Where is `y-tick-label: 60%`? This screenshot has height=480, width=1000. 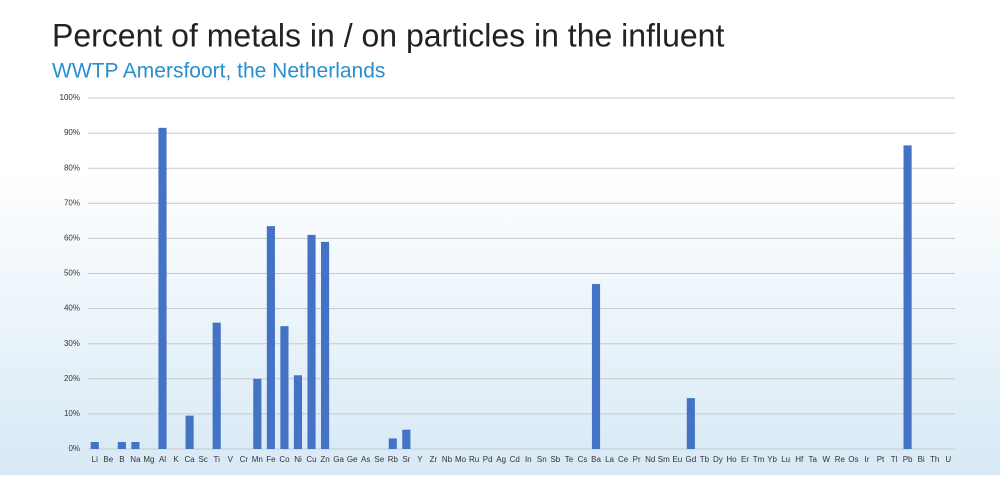 y-tick-label: 60% is located at coordinates (72, 238).